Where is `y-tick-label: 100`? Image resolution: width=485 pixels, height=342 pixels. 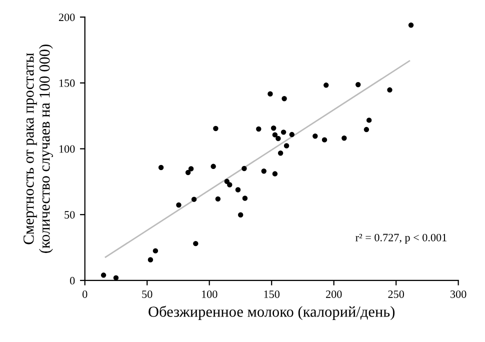
y-tick-label: 100 is located at coordinates (67, 149).